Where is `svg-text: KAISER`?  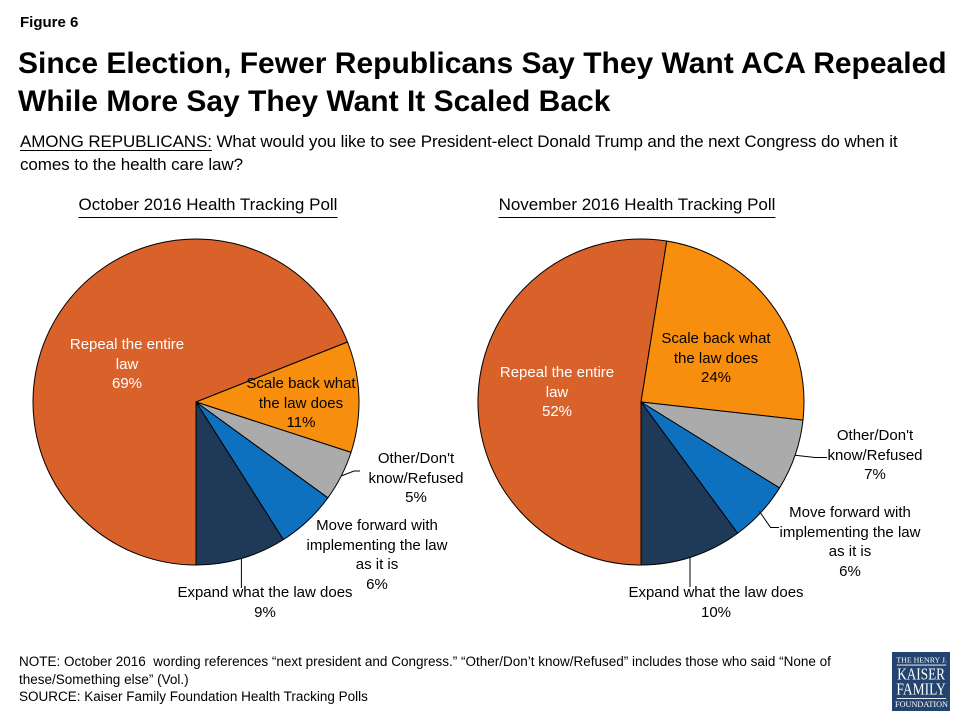
svg-text: KAISER is located at coordinates (921, 673).